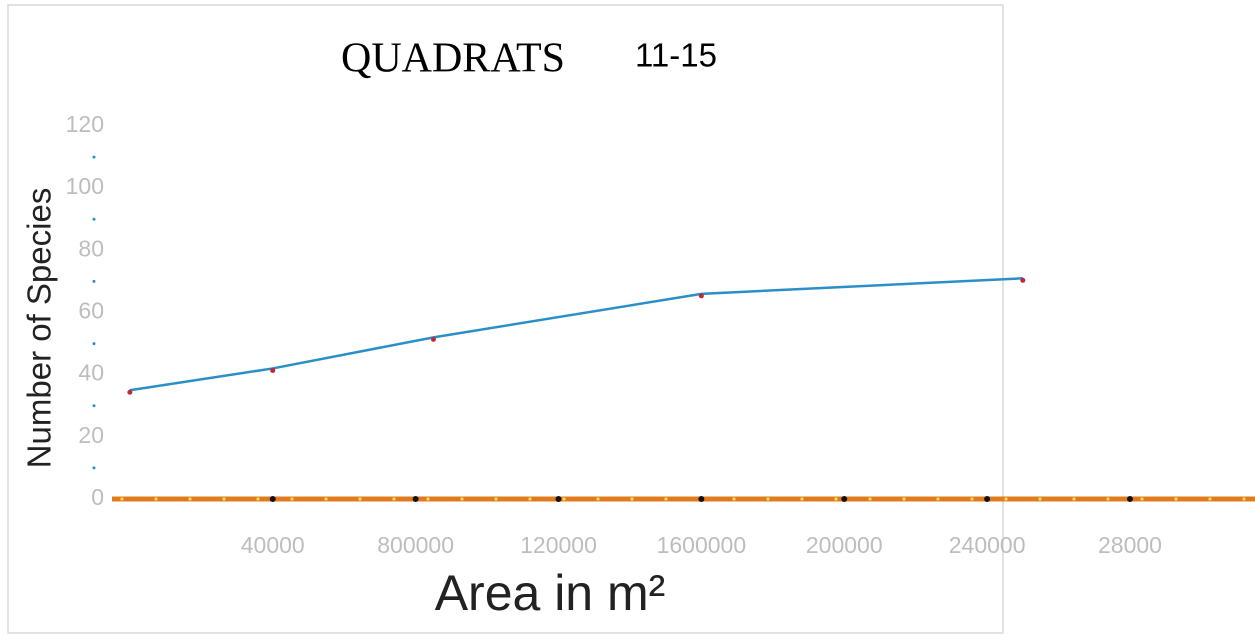 The width and height of the screenshot is (1255, 634). What do you see at coordinates (91, 435) in the screenshot?
I see `y-tick-label: 20` at bounding box center [91, 435].